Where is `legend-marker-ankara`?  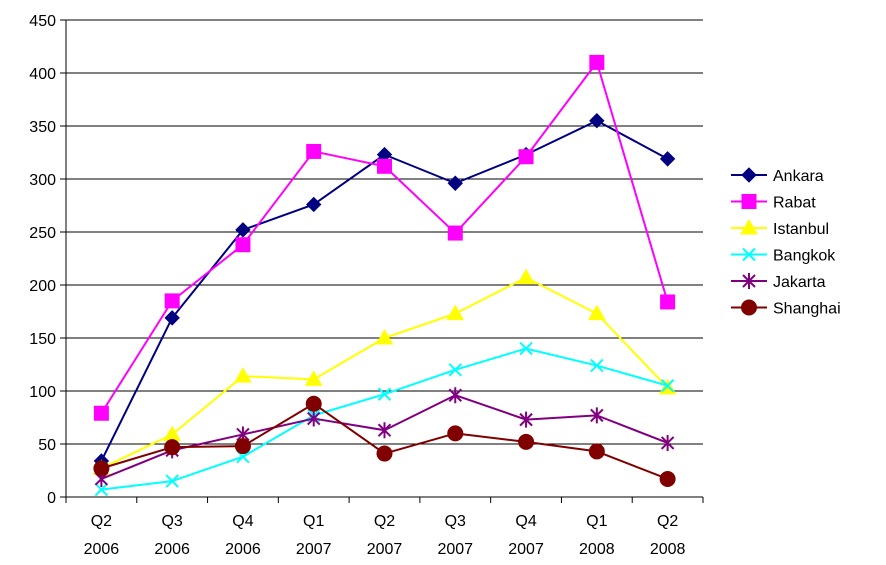 legend-marker-ankara is located at coordinates (749, 175).